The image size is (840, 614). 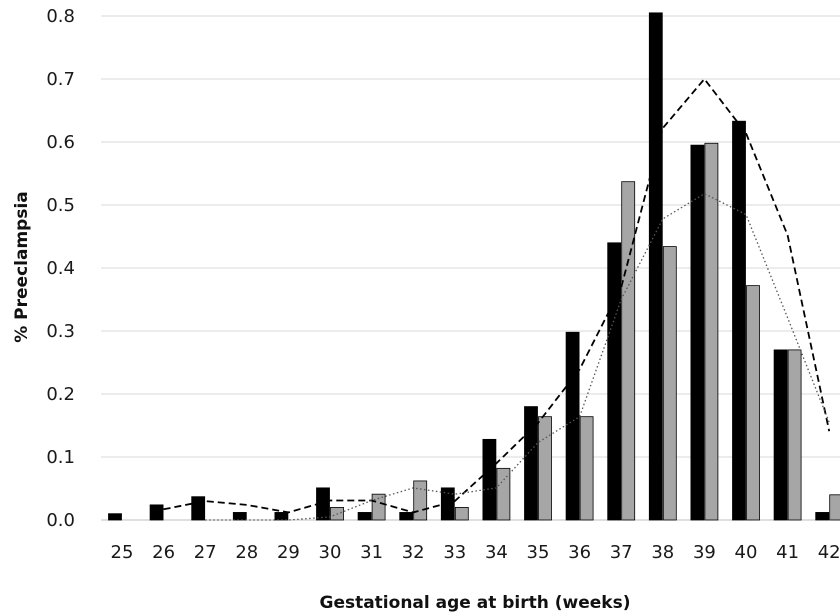 I want to click on x-tick-label: 37, so click(x=621, y=552).